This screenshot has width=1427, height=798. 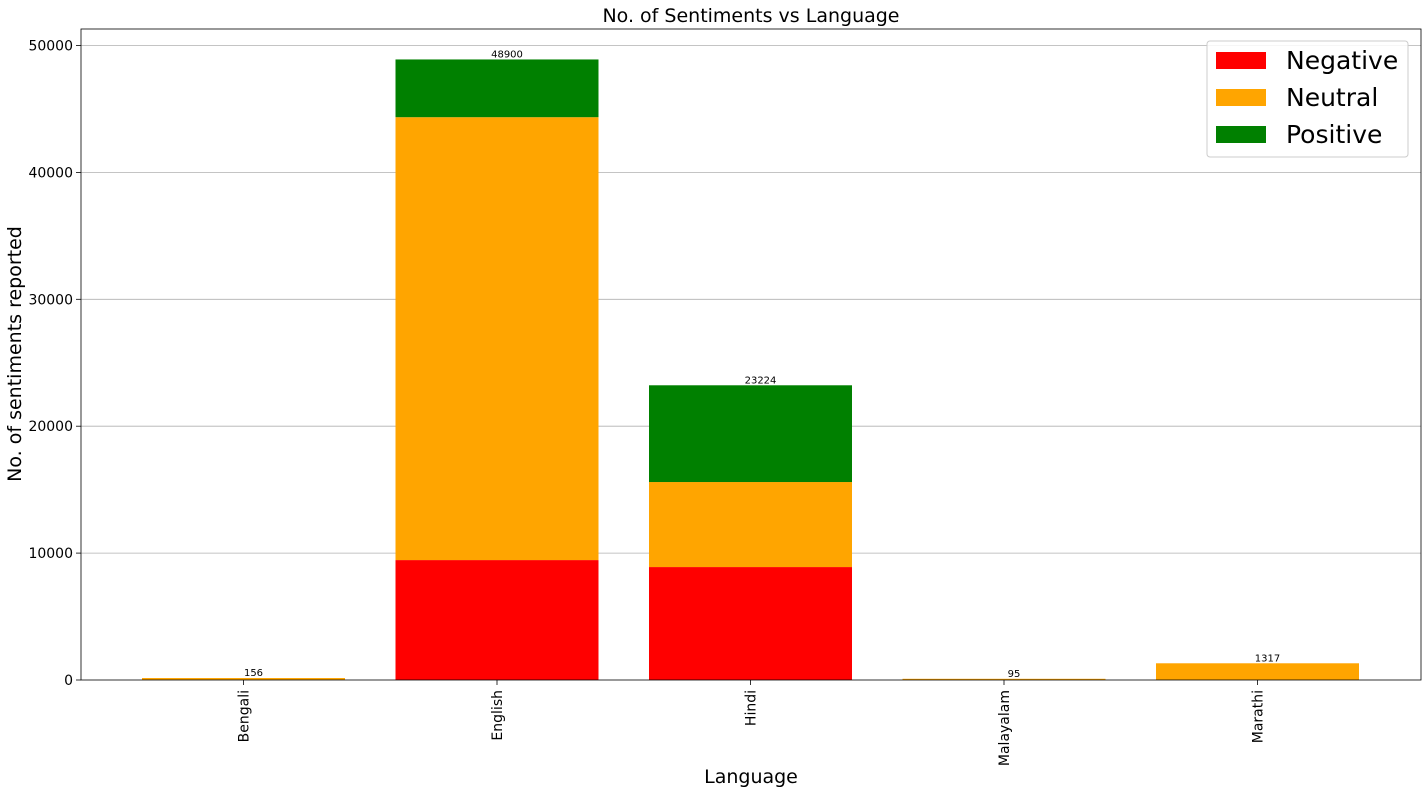 What do you see at coordinates (750, 16) in the screenshot?
I see `chart-title: No. of Sentiments vs Language` at bounding box center [750, 16].